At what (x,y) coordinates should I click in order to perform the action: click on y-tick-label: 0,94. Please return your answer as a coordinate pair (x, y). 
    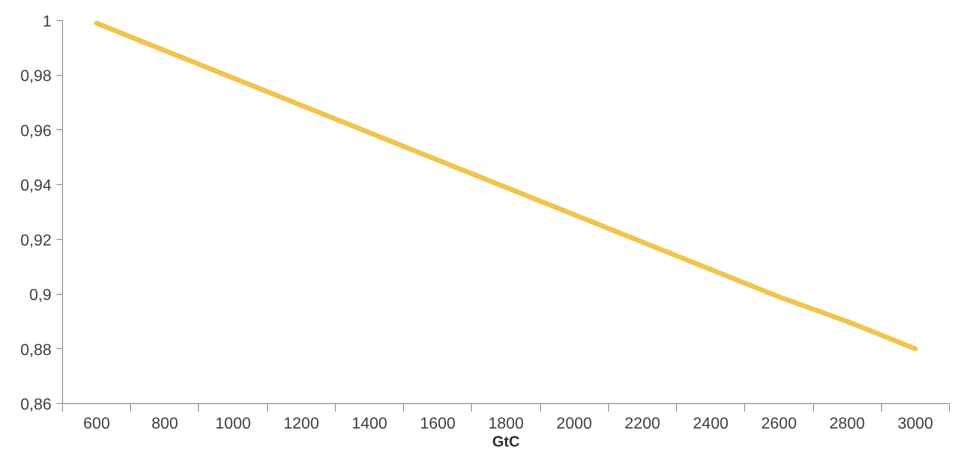
    Looking at the image, I should click on (36, 186).